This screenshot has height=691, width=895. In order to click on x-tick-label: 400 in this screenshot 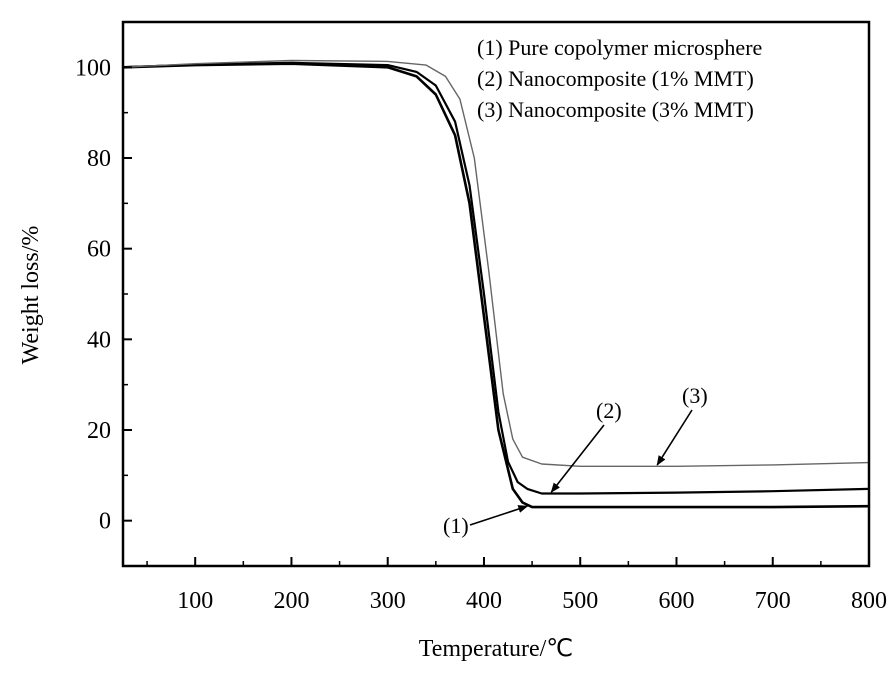, I will do `click(484, 601)`.